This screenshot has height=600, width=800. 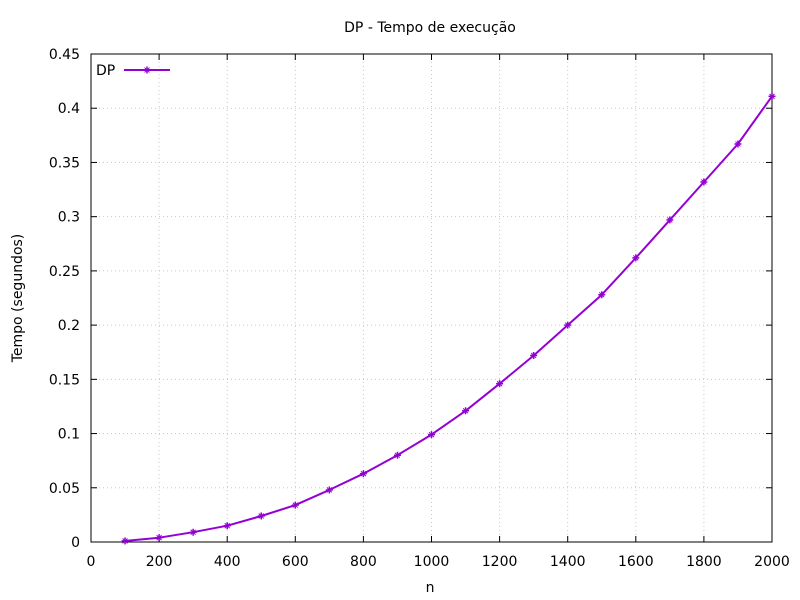 I want to click on y-tick-label: 0.3, so click(x=69, y=218).